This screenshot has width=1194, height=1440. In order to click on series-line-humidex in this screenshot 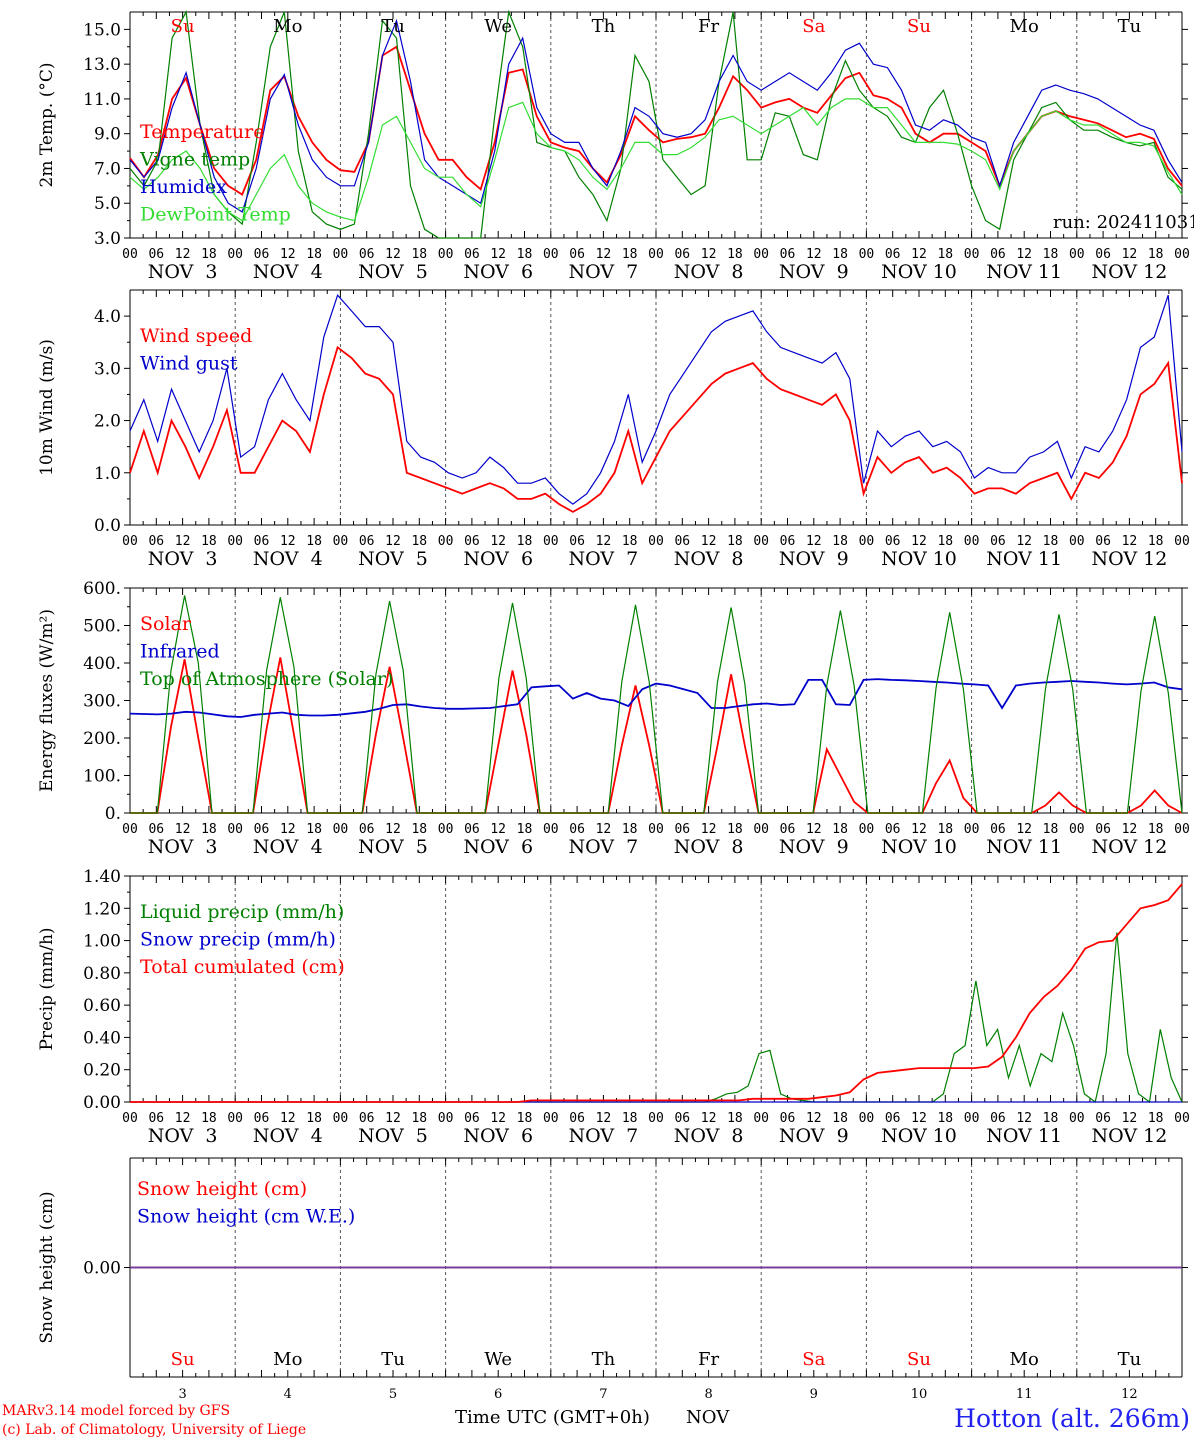, I will do `click(656, 115)`.